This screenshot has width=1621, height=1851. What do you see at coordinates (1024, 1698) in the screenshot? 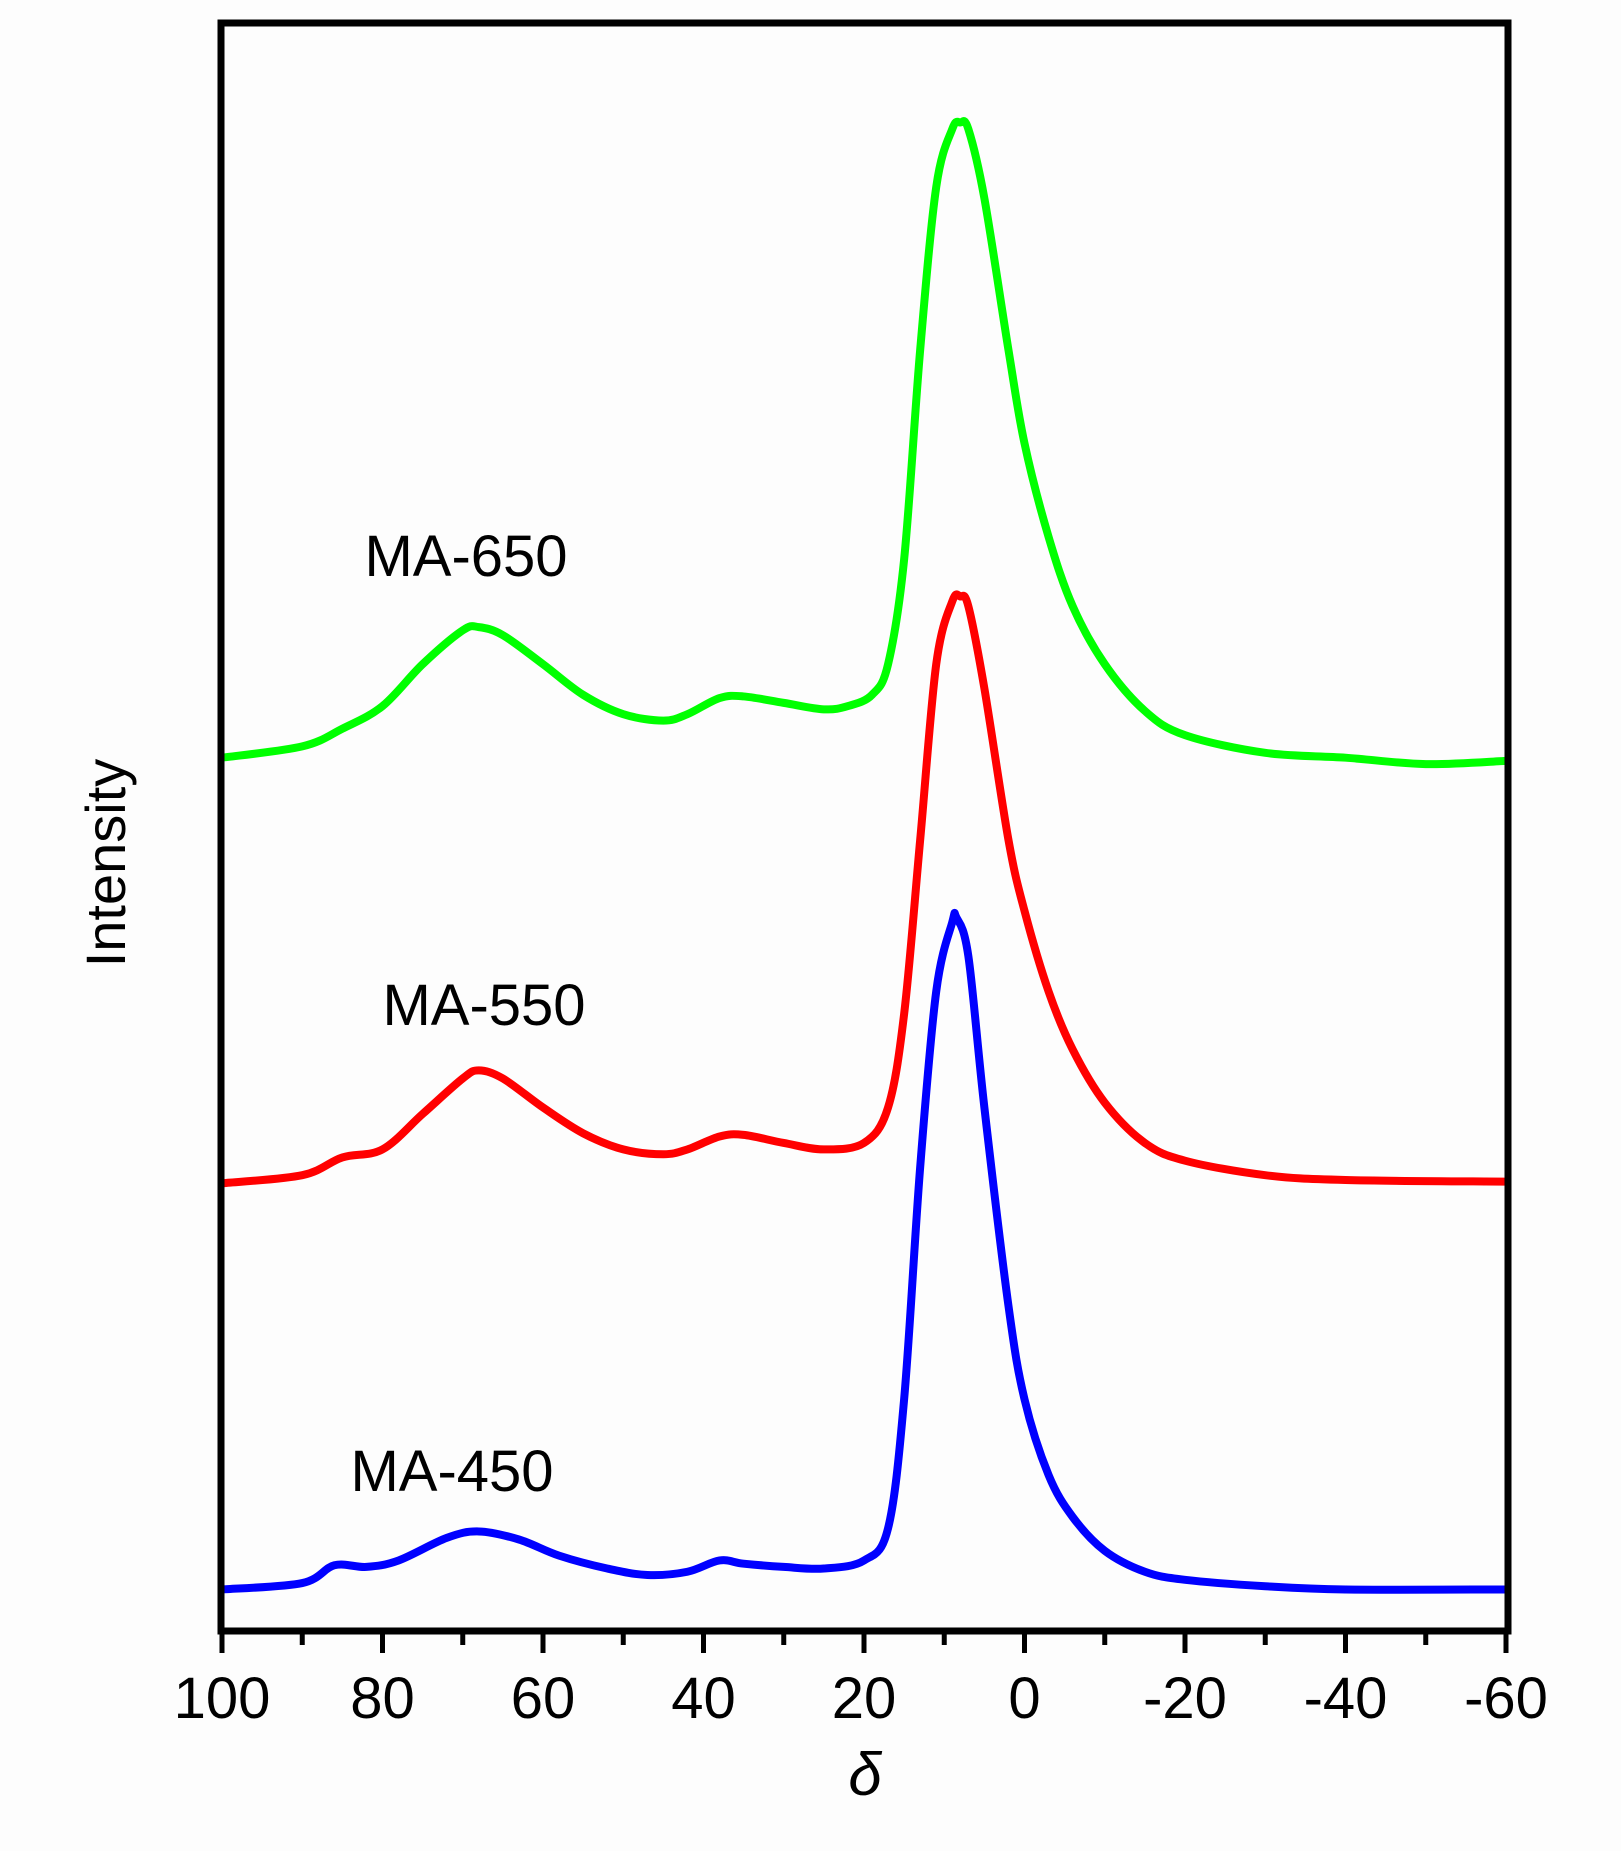
I see `x-tick-label: 0` at bounding box center [1024, 1698].